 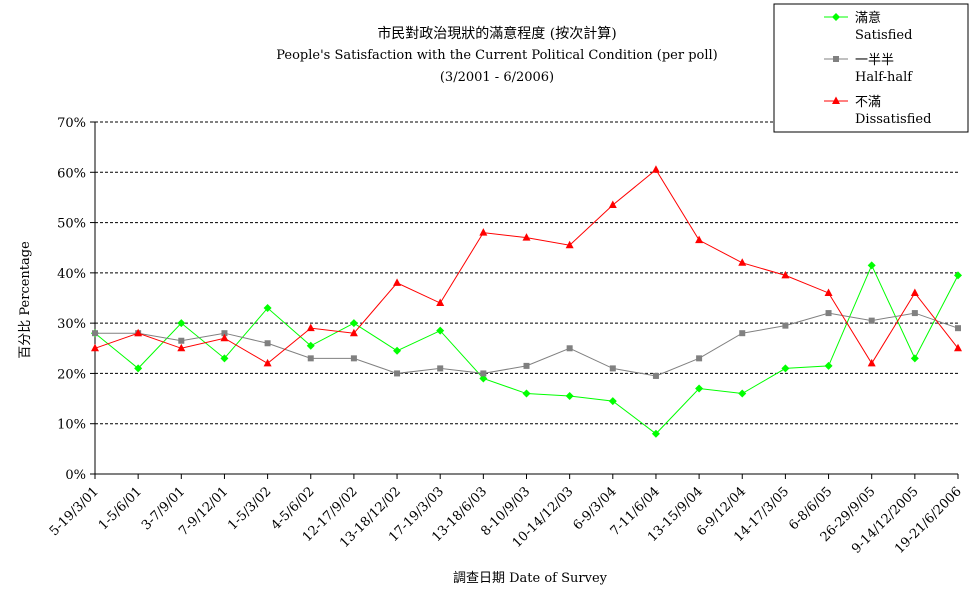 I want to click on y-tick-label: 10%, so click(x=71, y=425).